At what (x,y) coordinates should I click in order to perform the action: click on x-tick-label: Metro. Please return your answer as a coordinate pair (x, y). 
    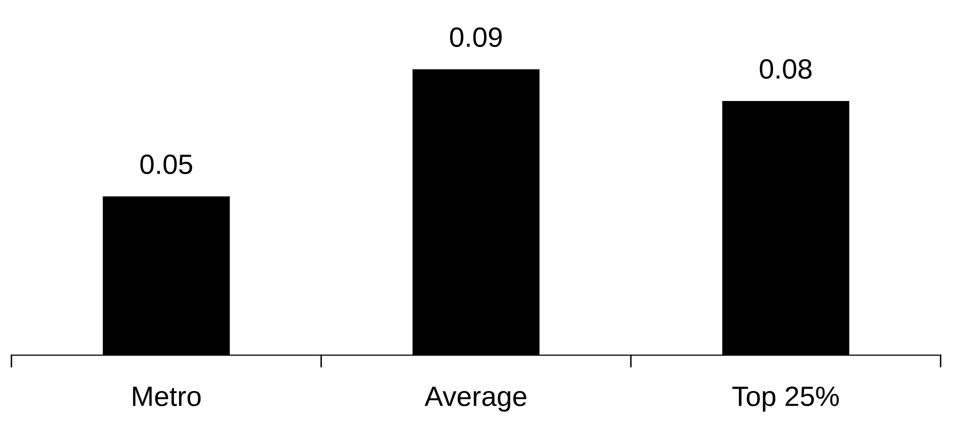
    Looking at the image, I should click on (167, 396).